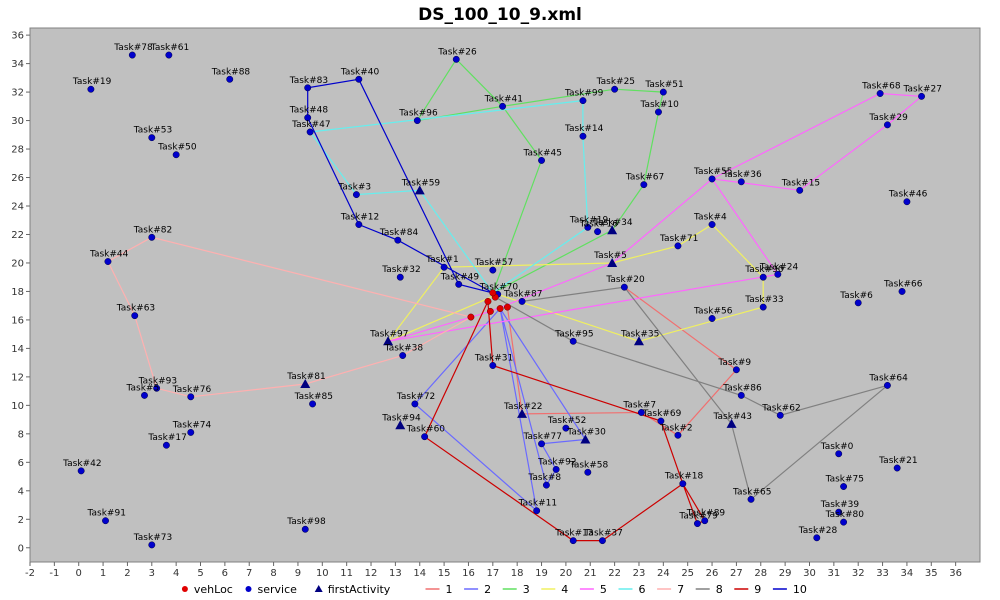 Image resolution: width=1000 pixels, height=600 pixels. I want to click on x-tick-label: 35, so click(931, 573).